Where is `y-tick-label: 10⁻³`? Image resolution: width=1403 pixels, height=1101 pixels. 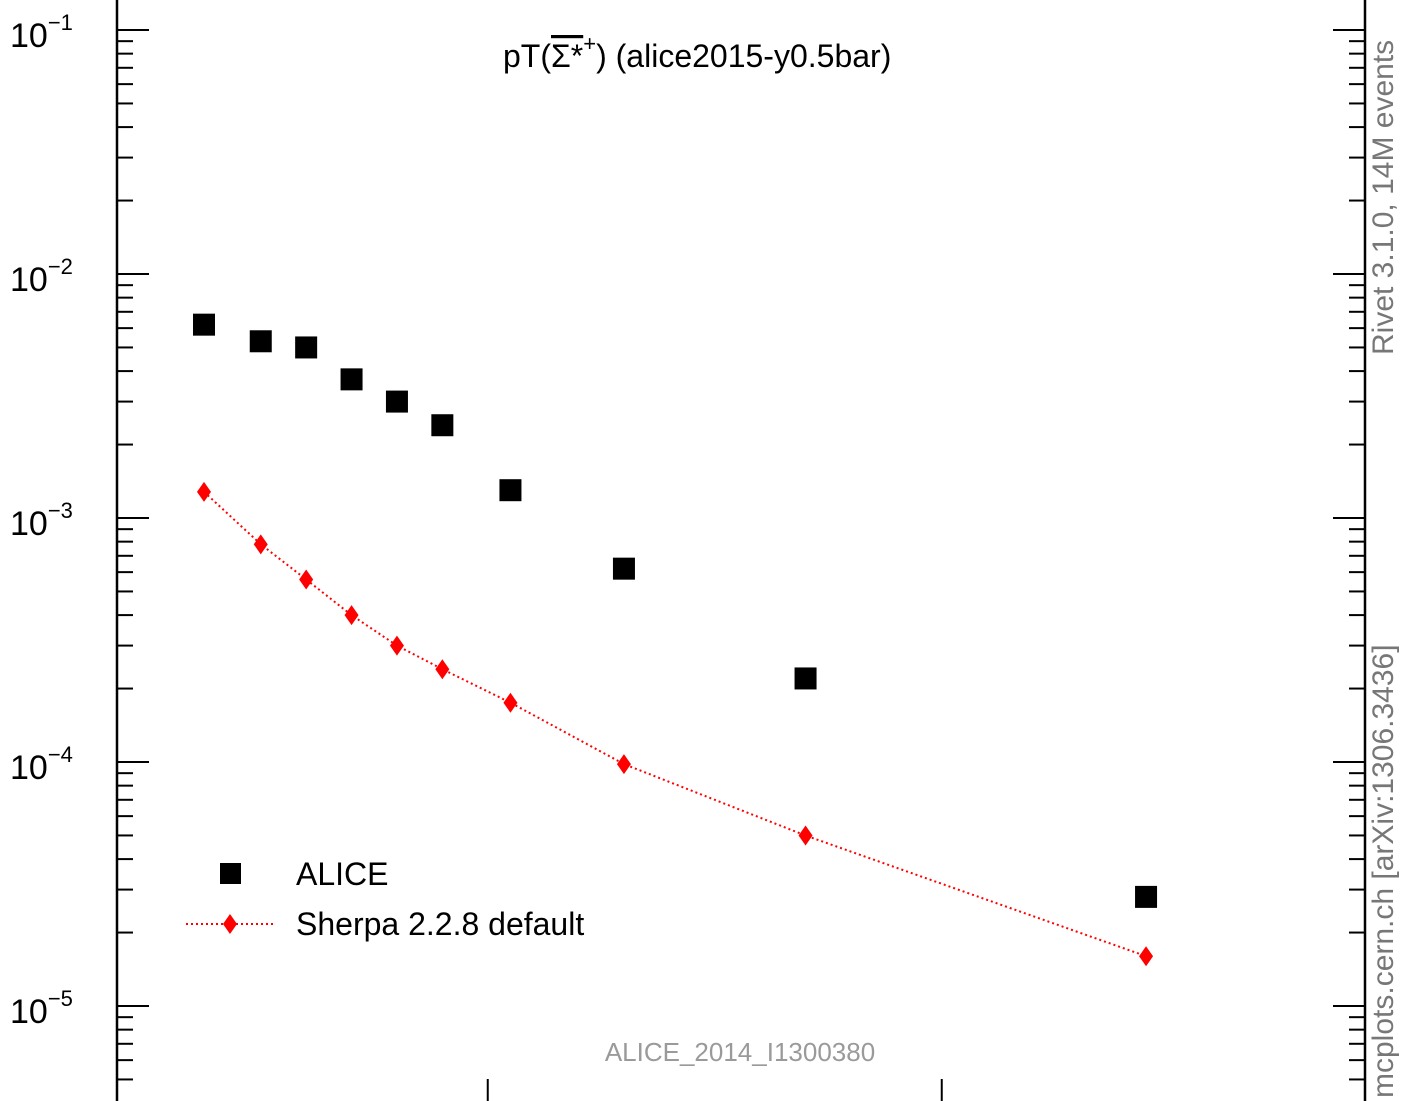 y-tick-label: 10⁻³ is located at coordinates (41, 520).